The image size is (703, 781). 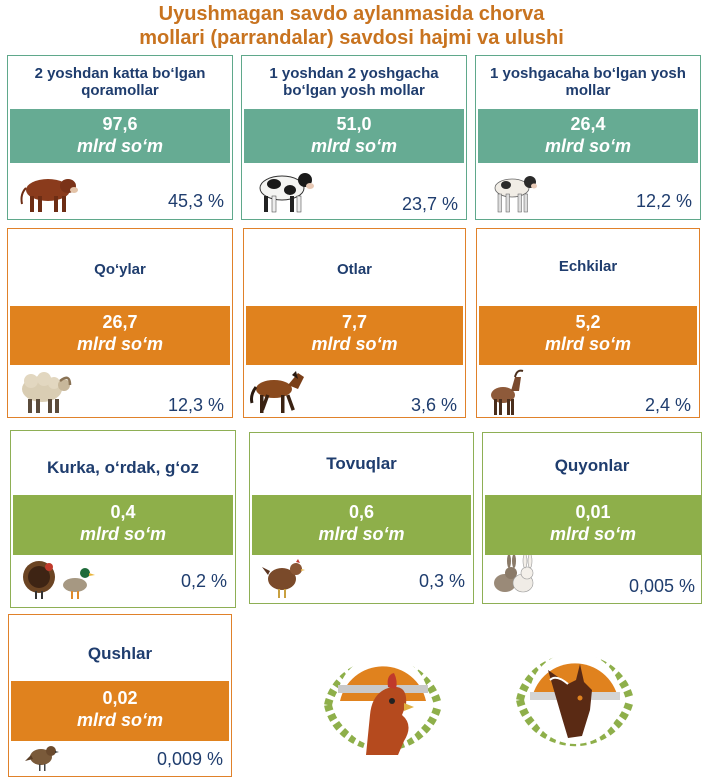 I want to click on value-band: 0,6 mlrd so‘m, so click(x=361, y=525).